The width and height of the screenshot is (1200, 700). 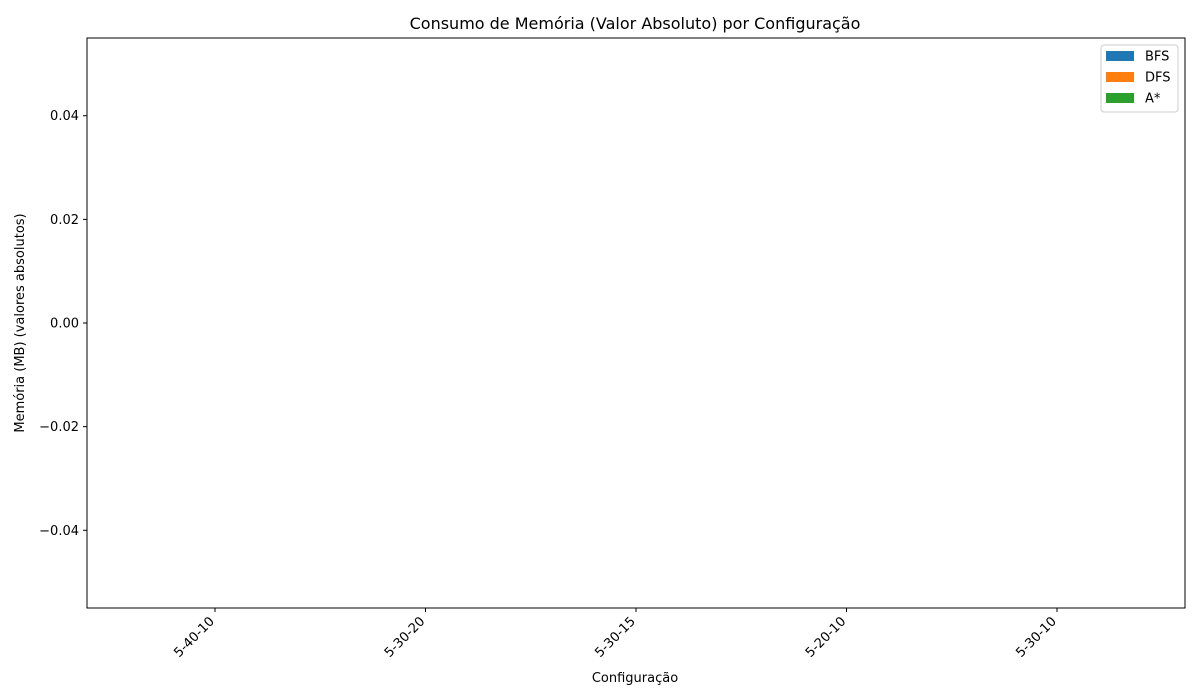 I want to click on legend: BFS DFS A*, so click(x=1139, y=78).